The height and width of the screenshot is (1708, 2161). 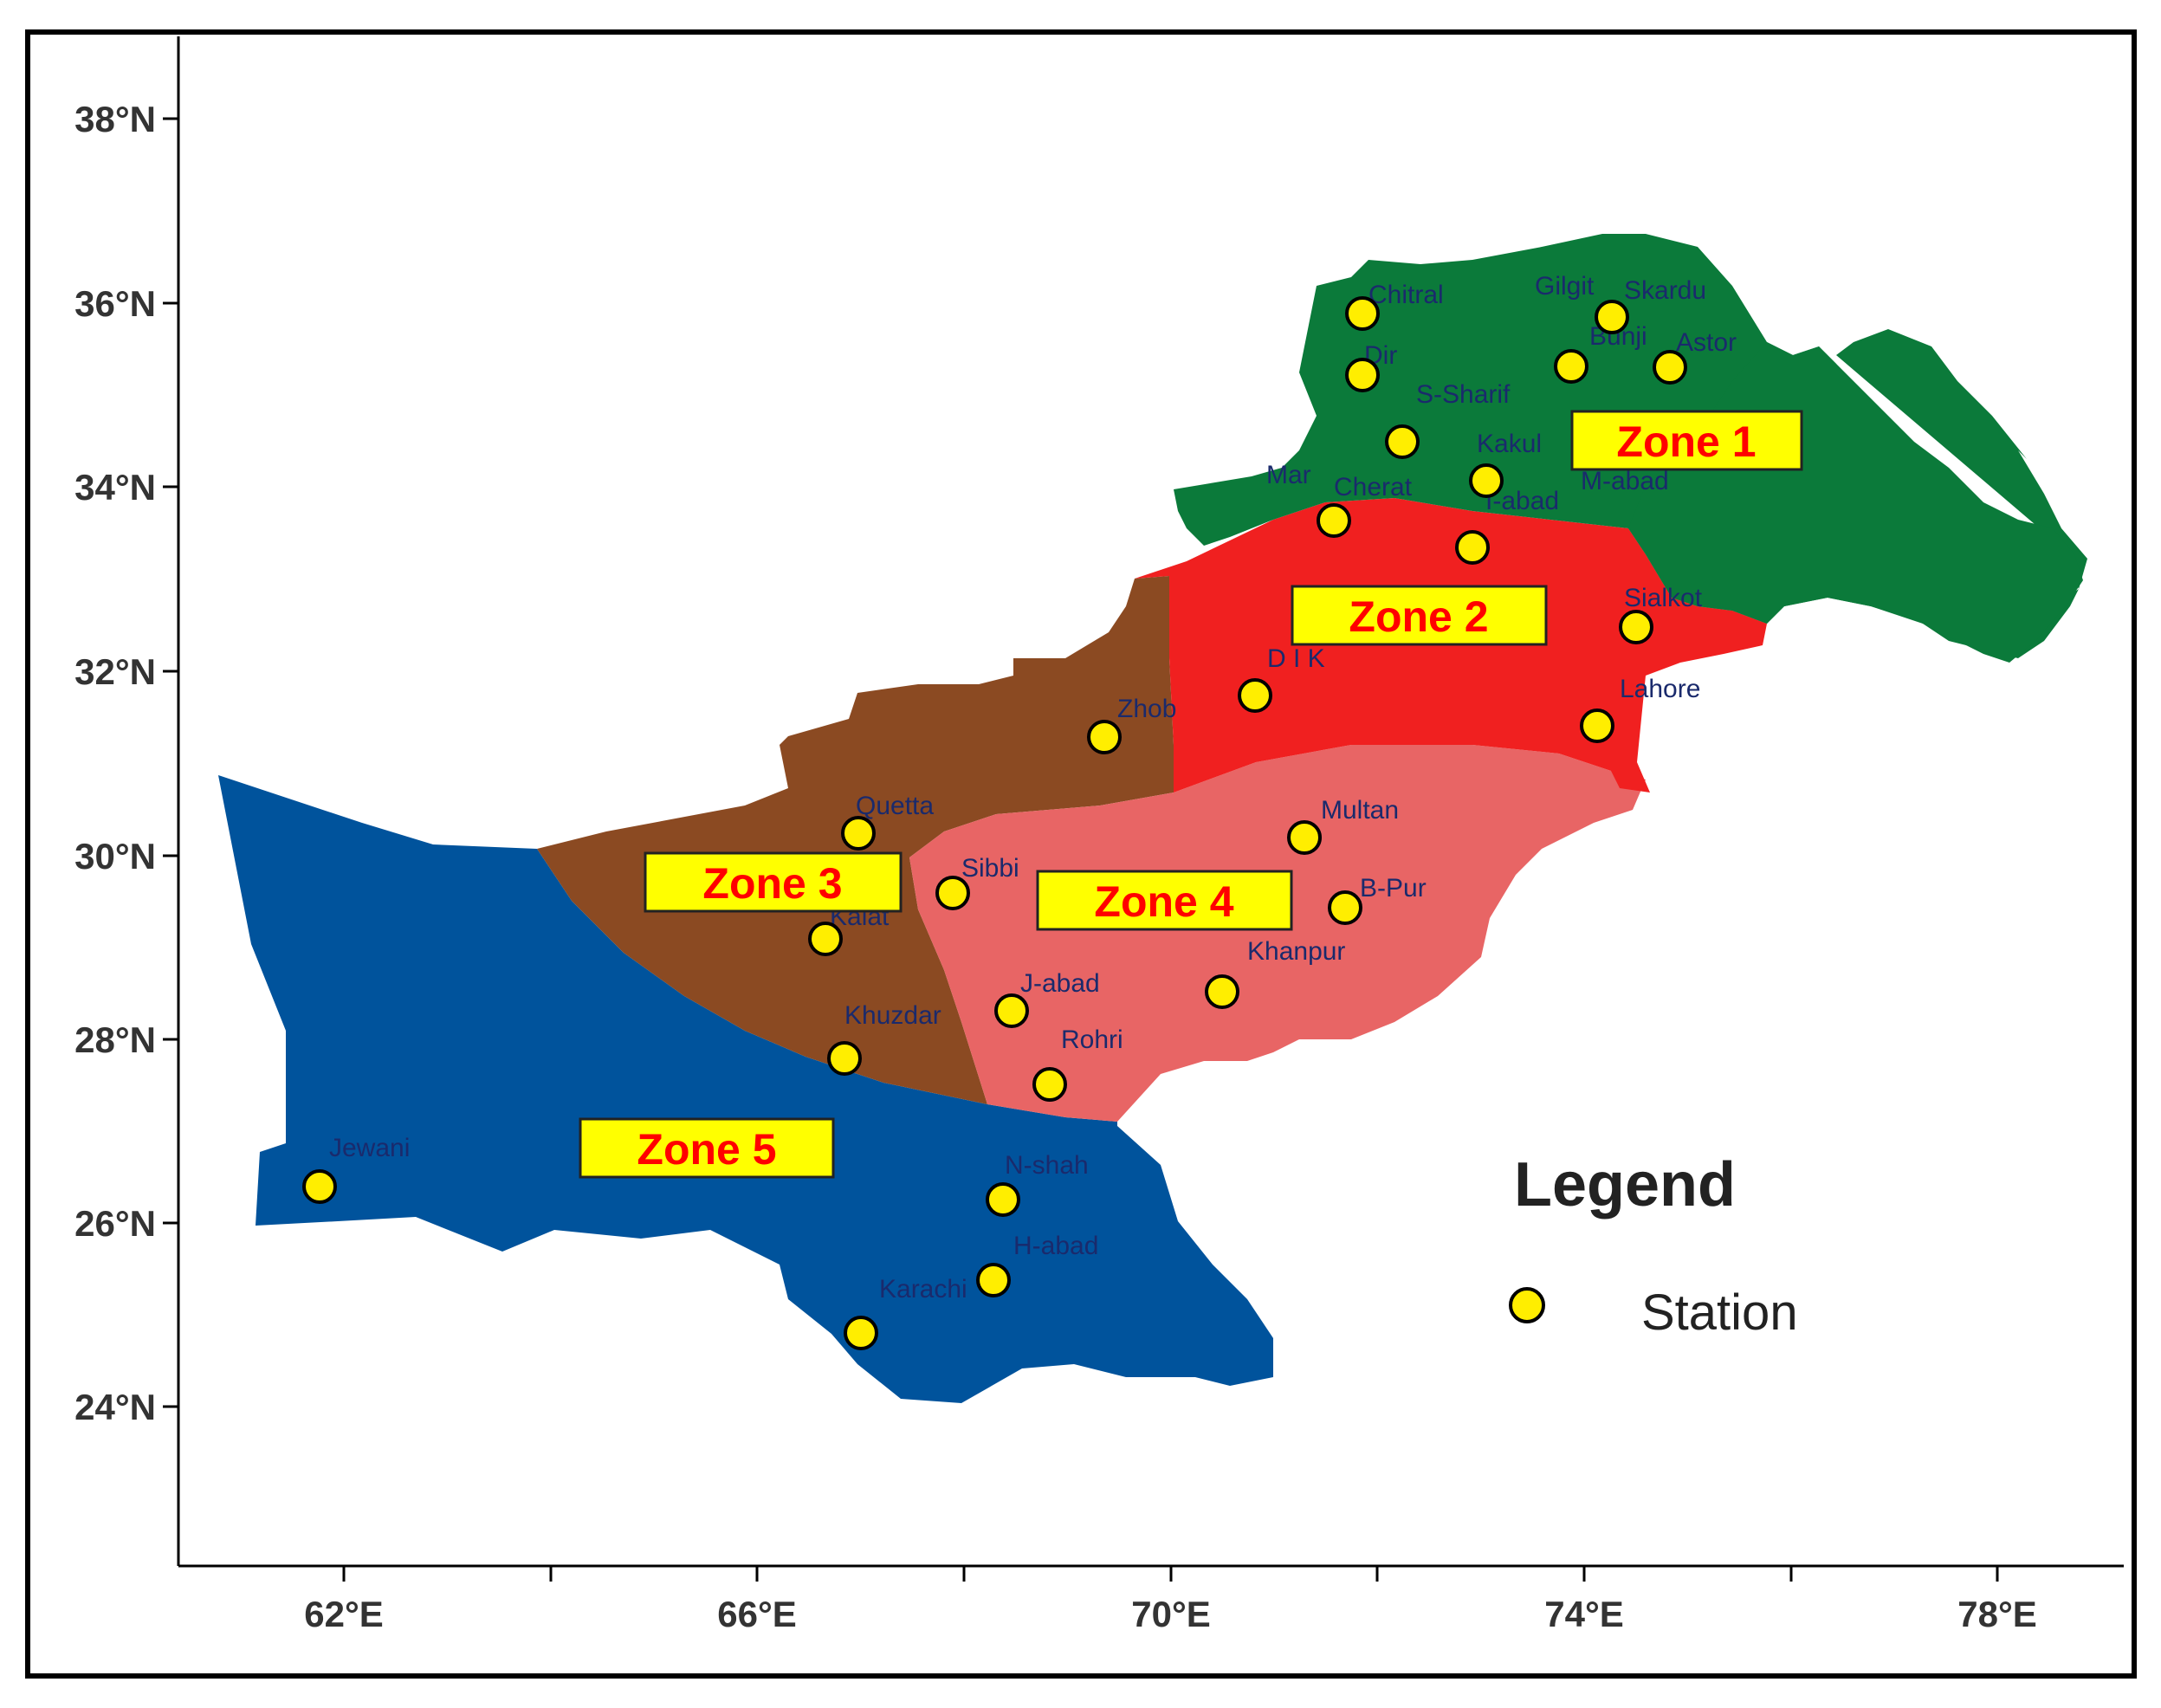 What do you see at coordinates (1047, 1165) in the screenshot?
I see `station-label: N-shah` at bounding box center [1047, 1165].